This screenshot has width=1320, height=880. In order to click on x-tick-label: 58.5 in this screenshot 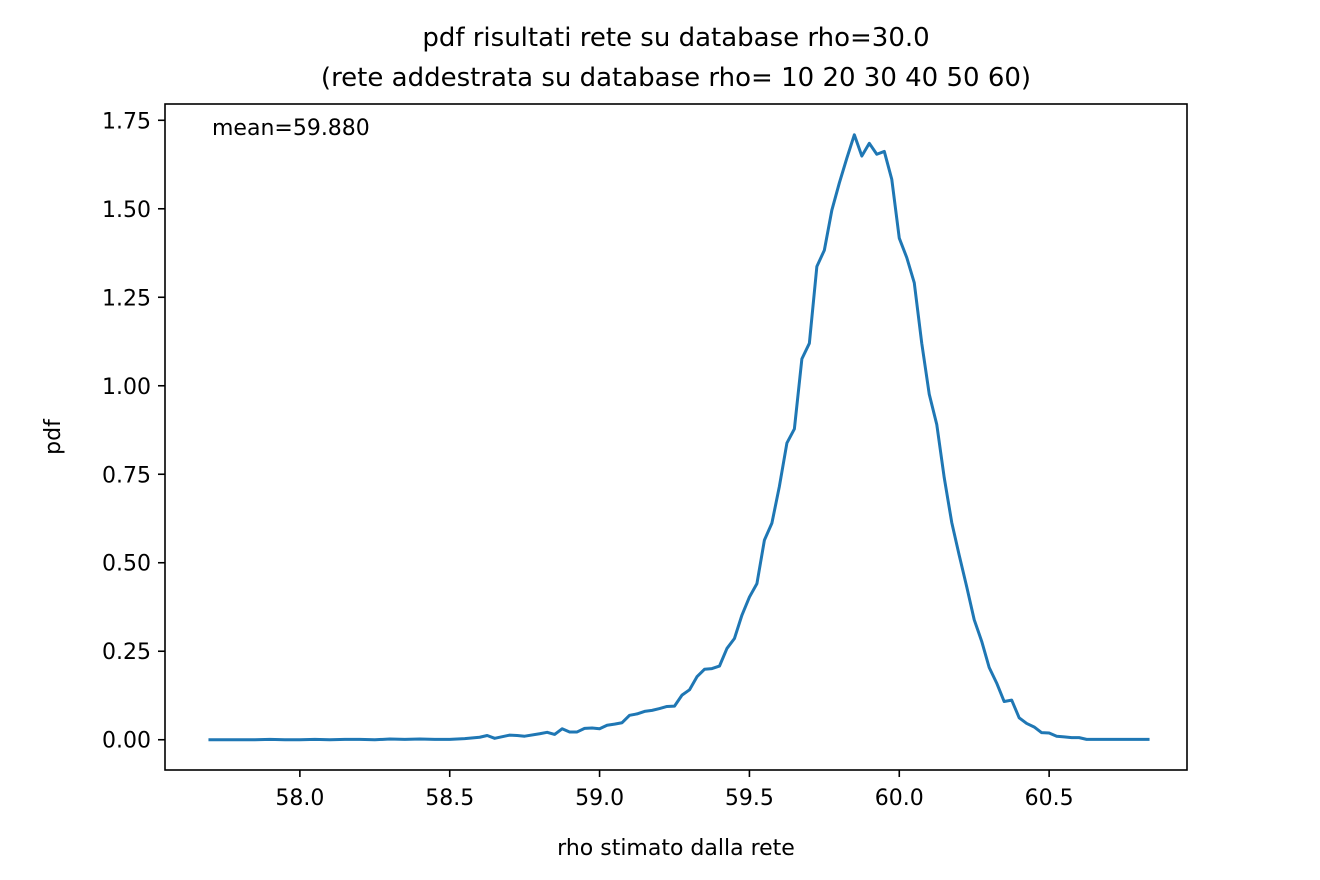, I will do `click(449, 798)`.